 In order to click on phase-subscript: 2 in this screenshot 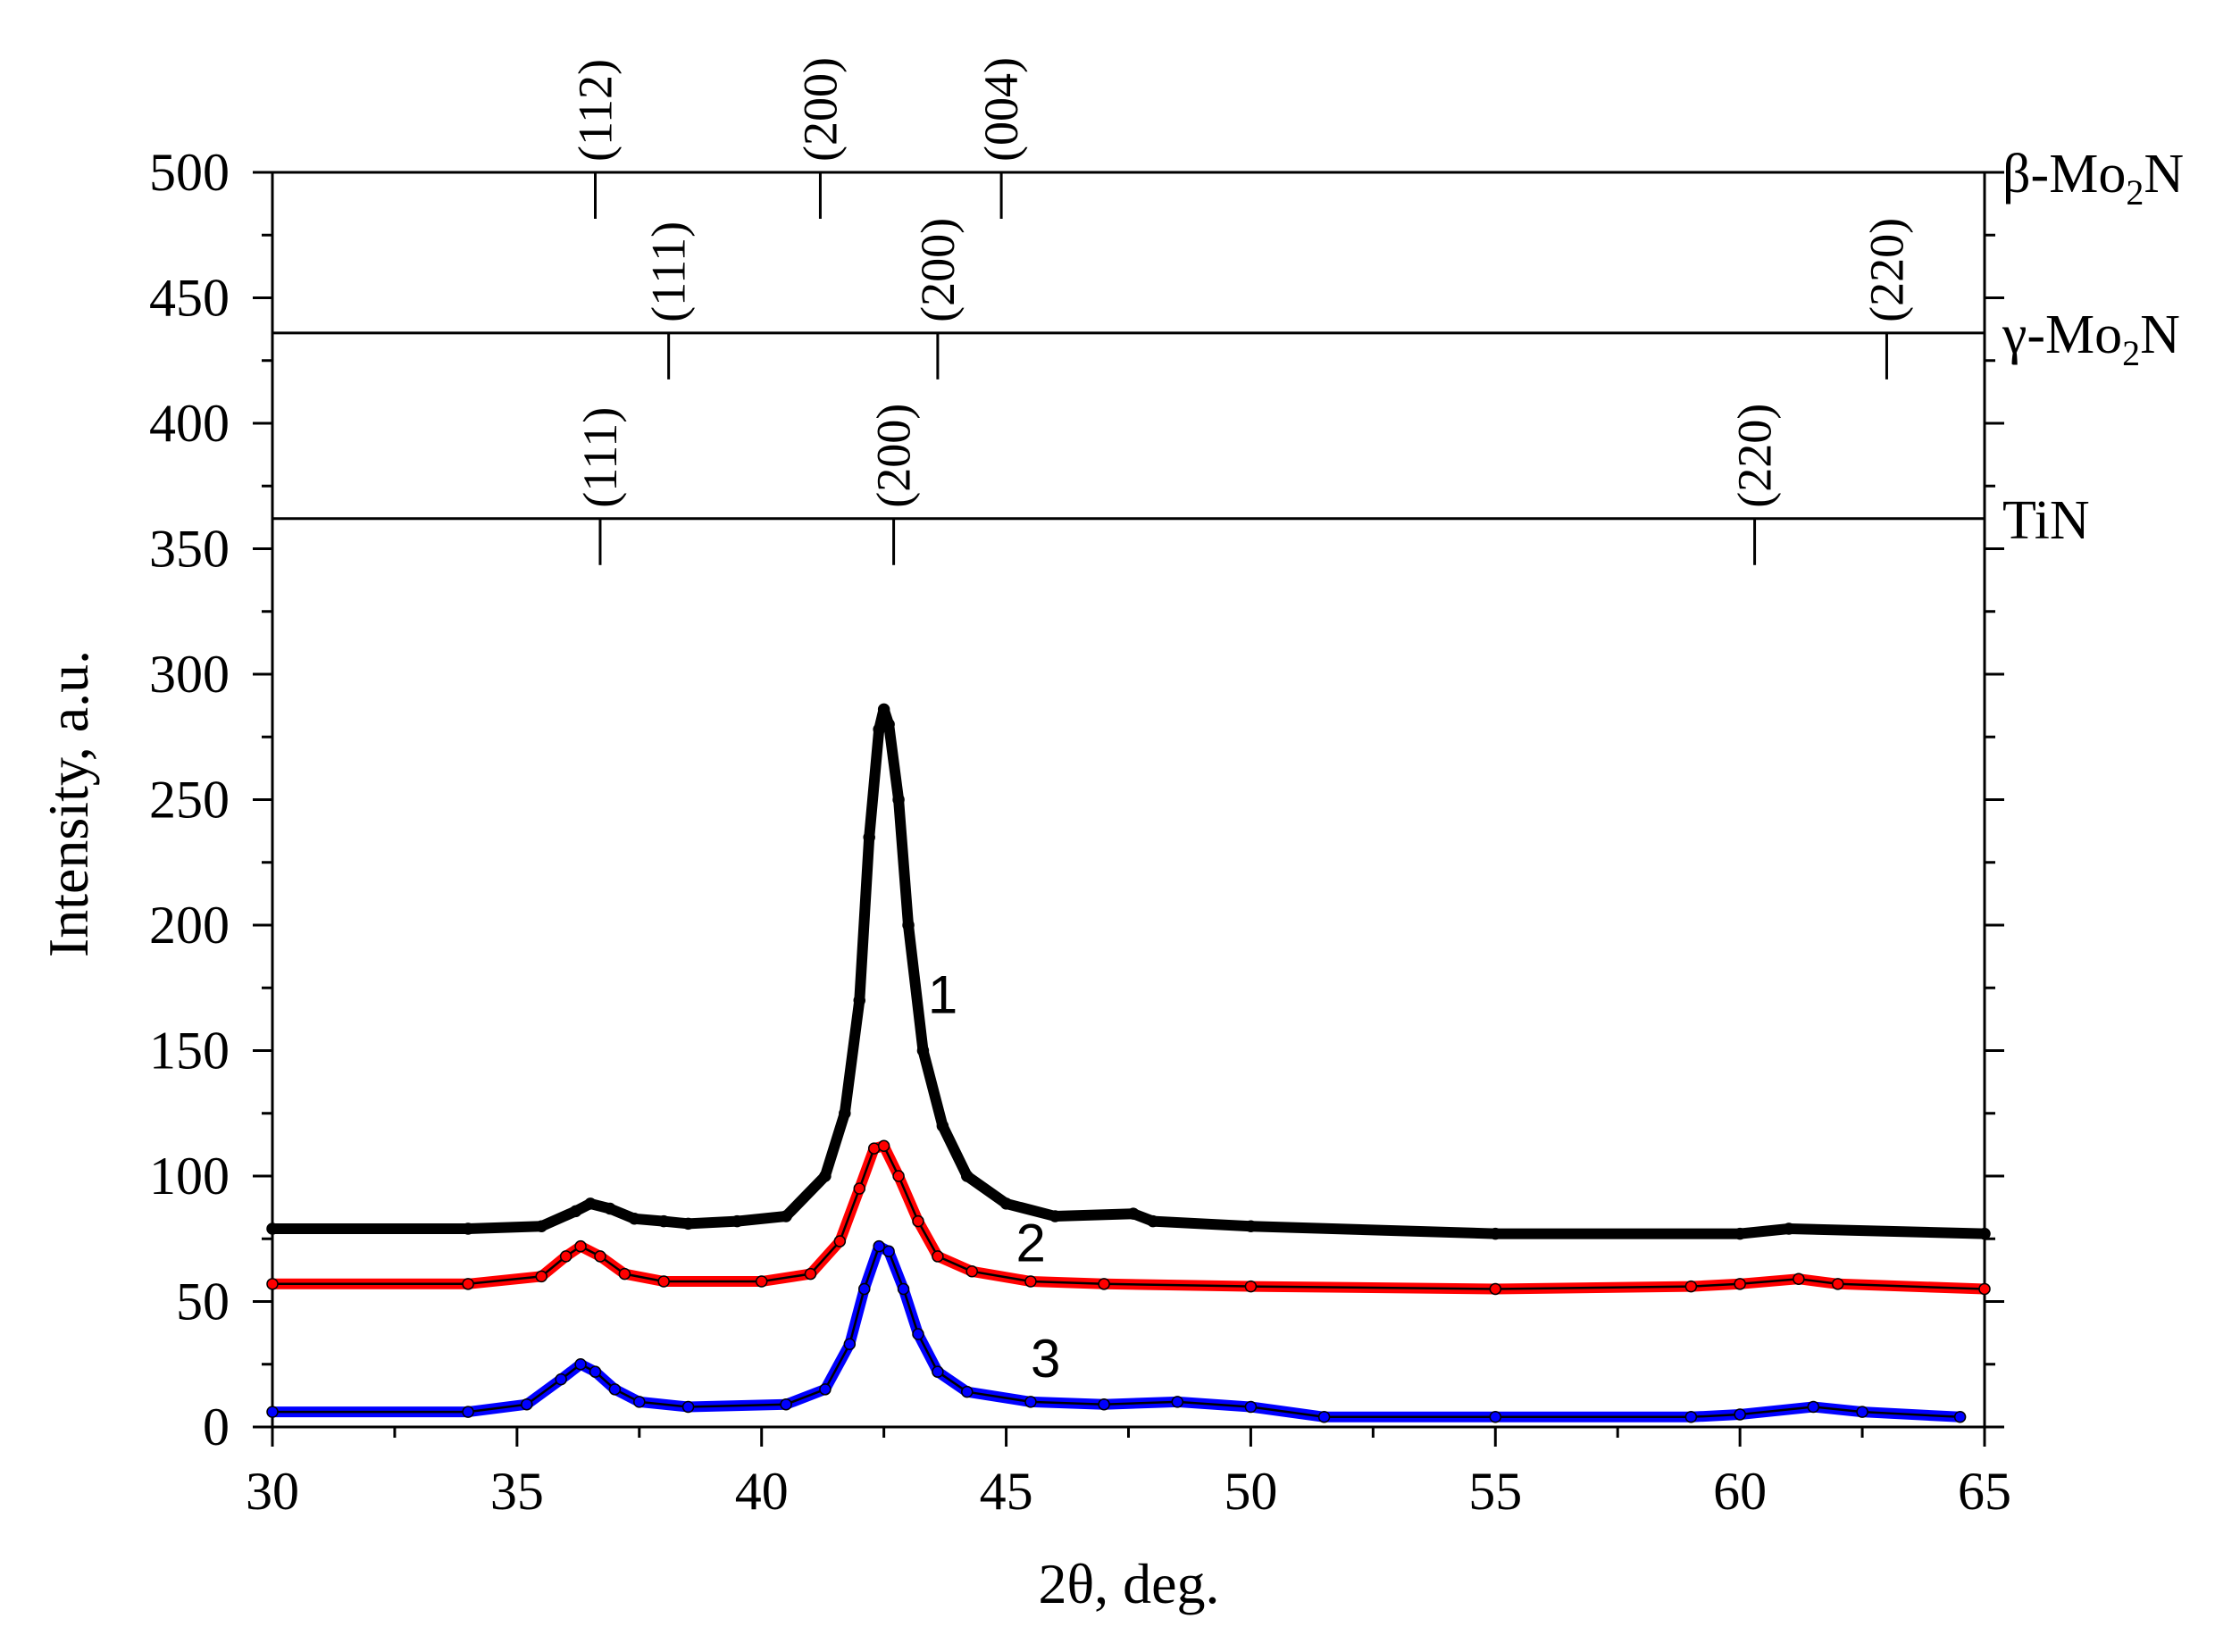, I will do `click(2135, 192)`.